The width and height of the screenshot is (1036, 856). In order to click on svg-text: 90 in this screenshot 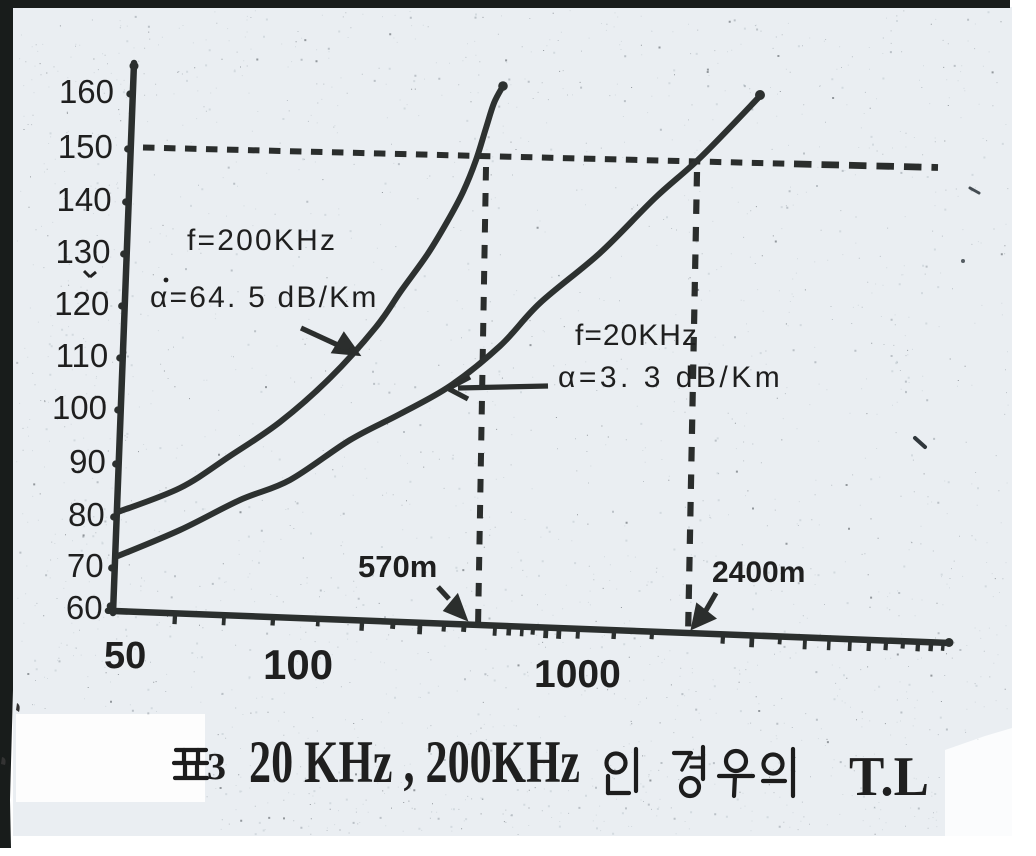, I will do `click(87, 461)`.